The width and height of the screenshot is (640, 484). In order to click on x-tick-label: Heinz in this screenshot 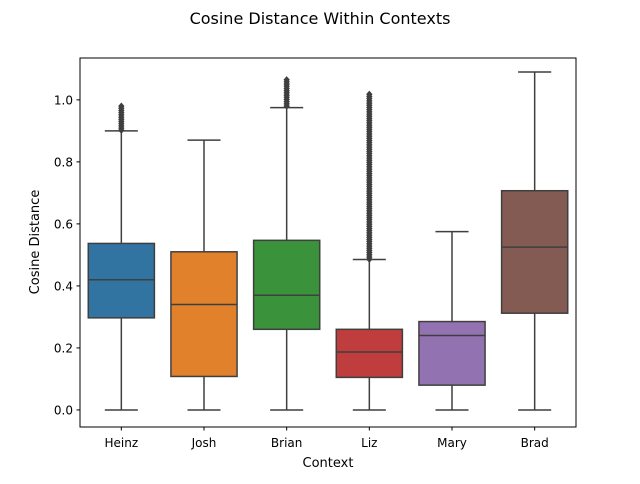, I will do `click(122, 443)`.